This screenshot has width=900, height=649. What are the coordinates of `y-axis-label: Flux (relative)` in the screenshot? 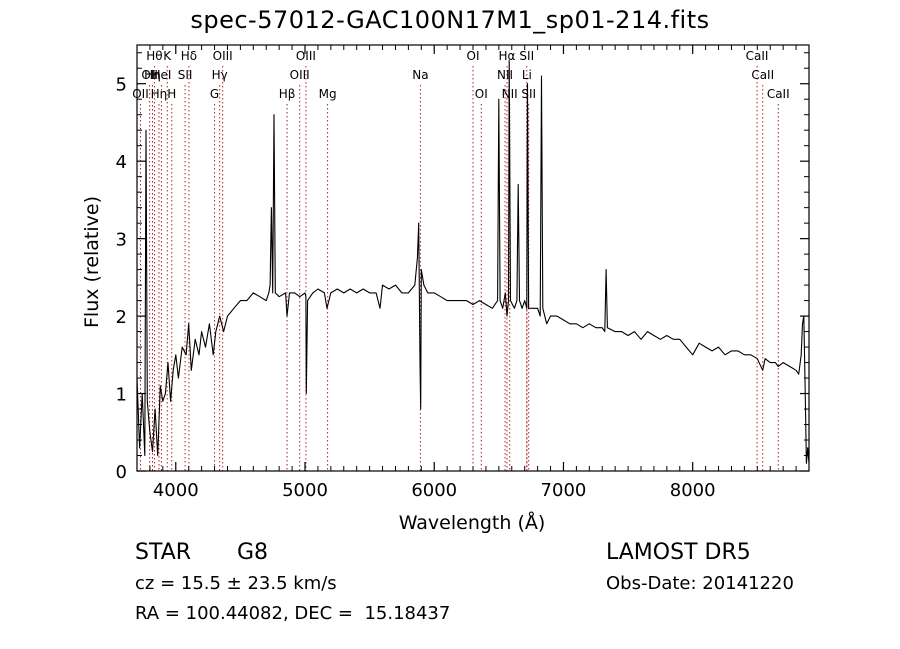 It's located at (92, 262).